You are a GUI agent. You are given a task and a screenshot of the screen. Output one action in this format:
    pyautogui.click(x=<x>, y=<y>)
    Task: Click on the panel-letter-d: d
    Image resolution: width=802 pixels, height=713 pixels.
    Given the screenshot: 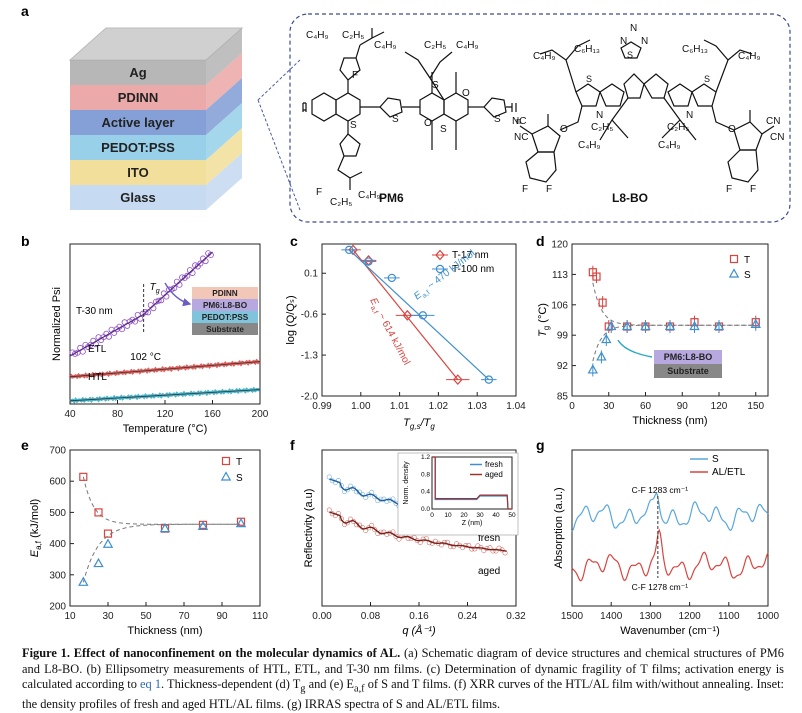 What is the action you would take?
    pyautogui.click(x=540, y=241)
    